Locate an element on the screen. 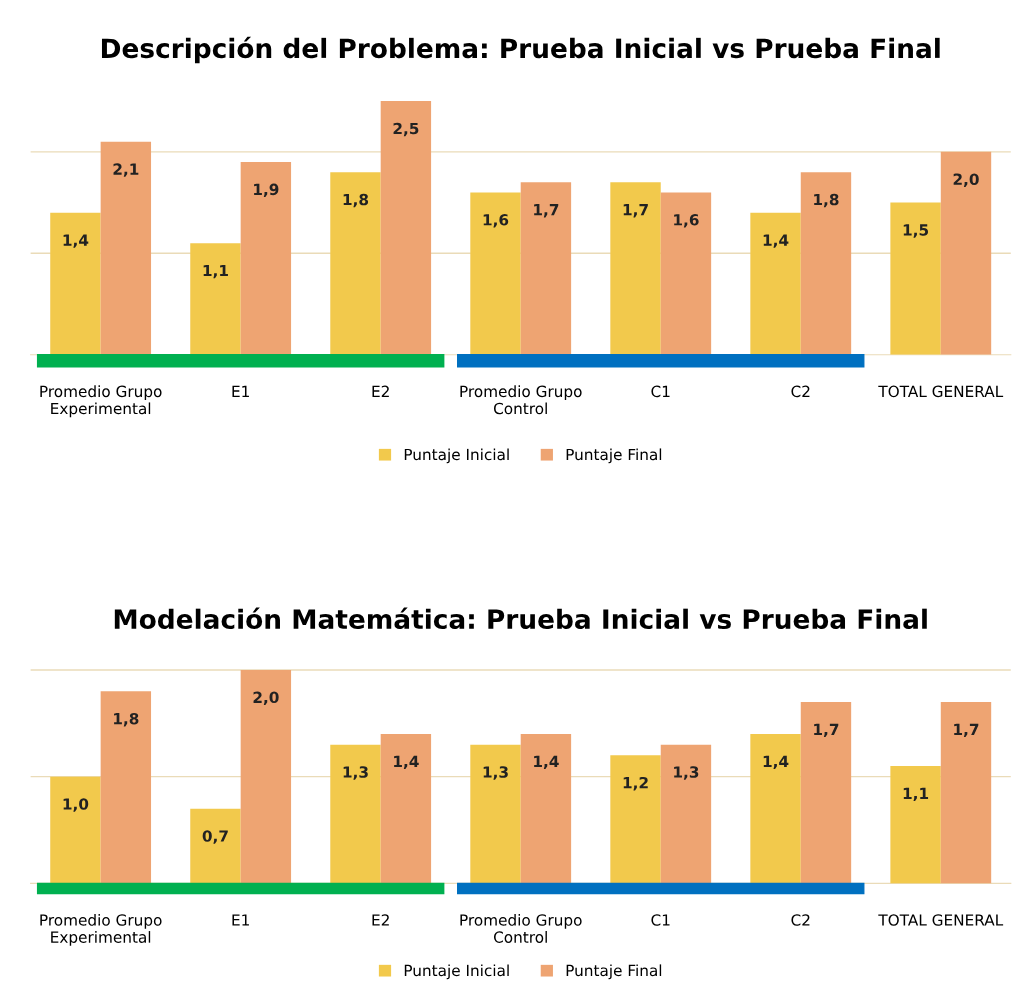 Image resolution: width=1021 pixels, height=1005 pixels. data-label: 1,2 is located at coordinates (635, 783).